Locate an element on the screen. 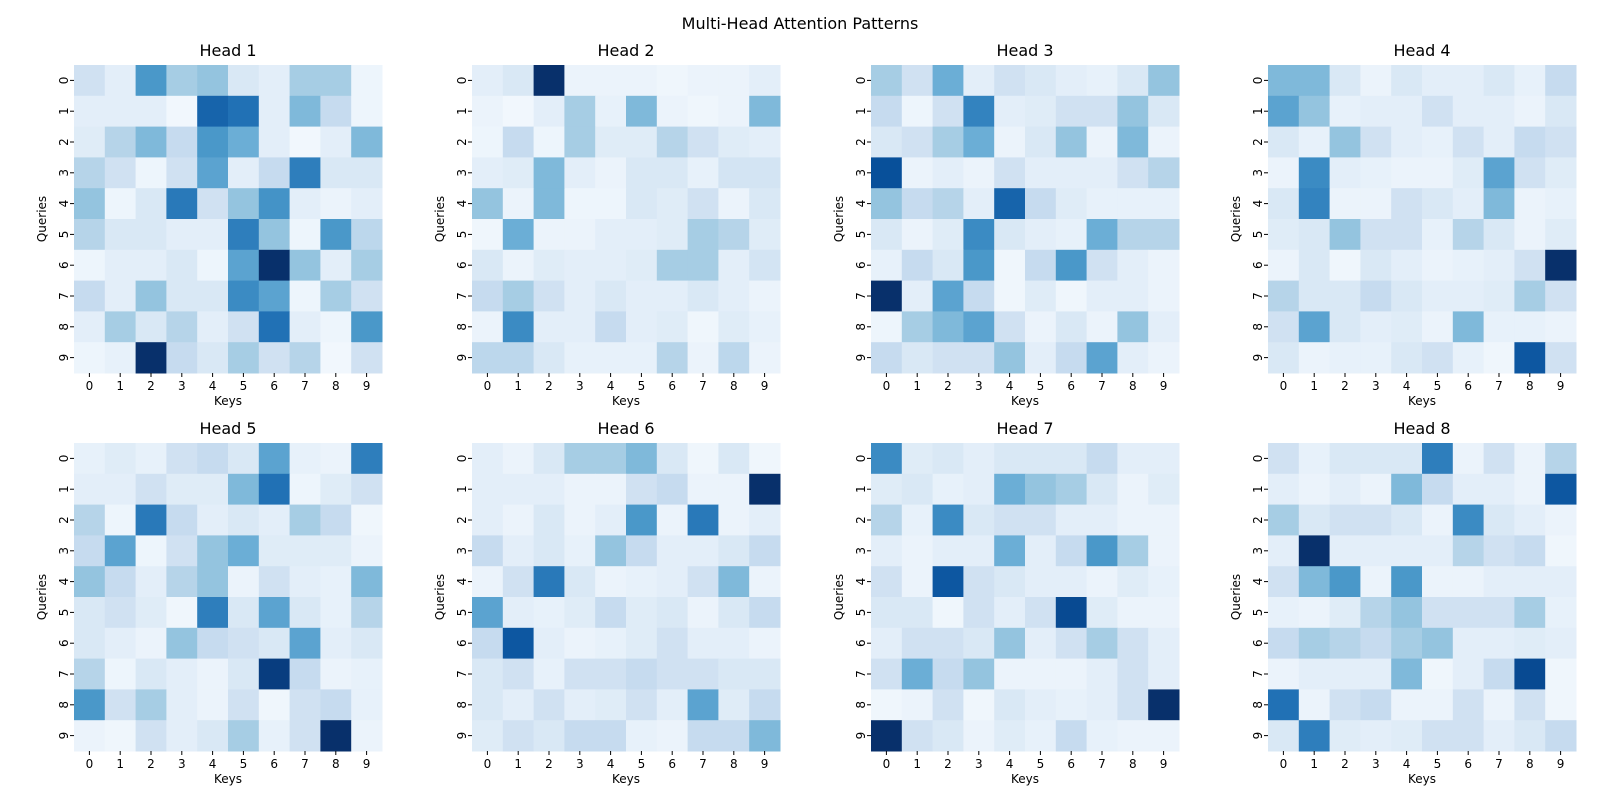 Image resolution: width=1600 pixels, height=800 pixels. panel-title: Head 6 is located at coordinates (625, 428).